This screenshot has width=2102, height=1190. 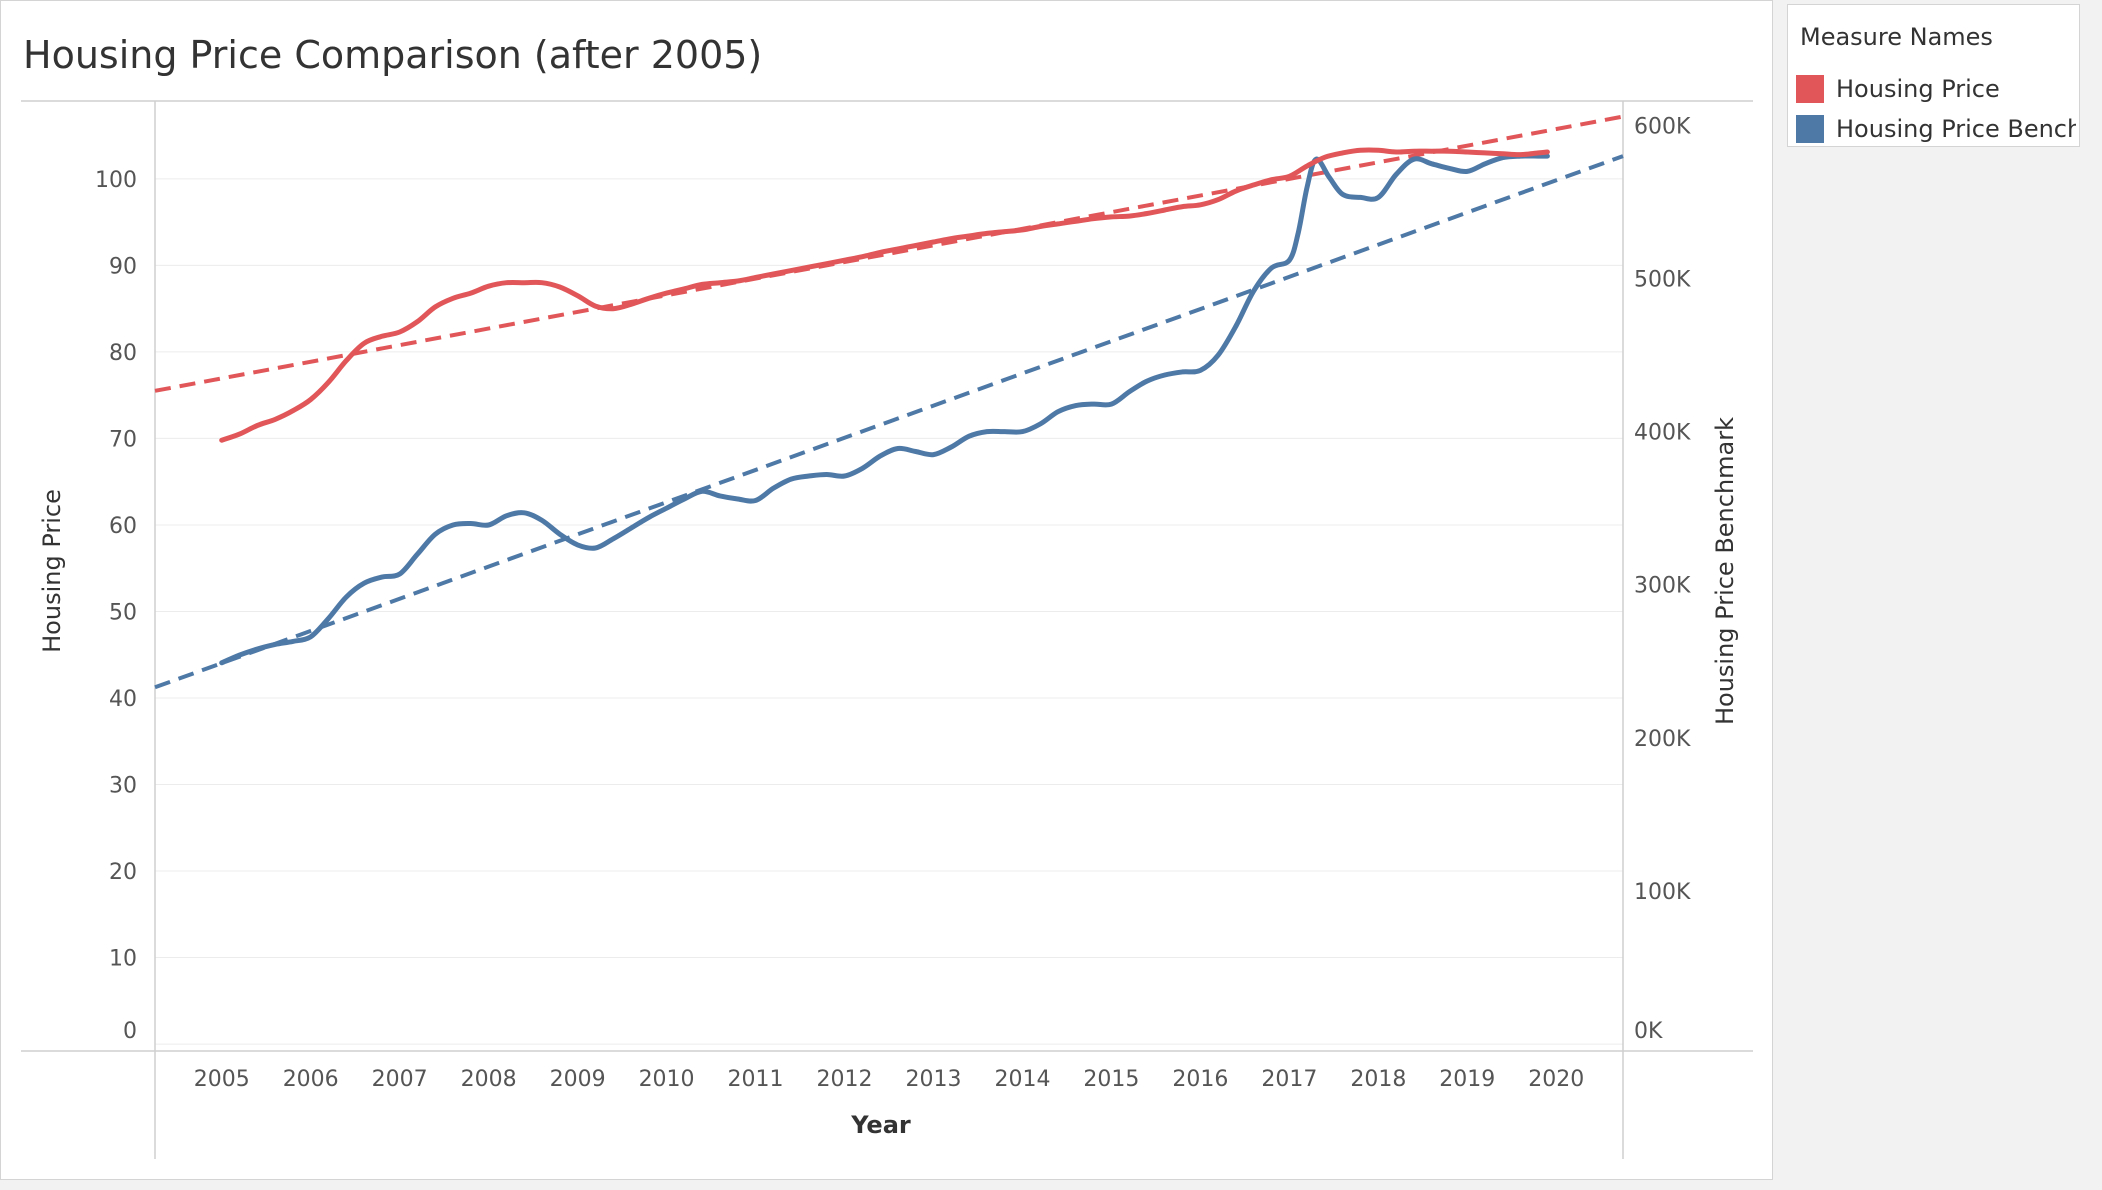 What do you see at coordinates (1378, 1079) in the screenshot?
I see `x-tick-label: 2018` at bounding box center [1378, 1079].